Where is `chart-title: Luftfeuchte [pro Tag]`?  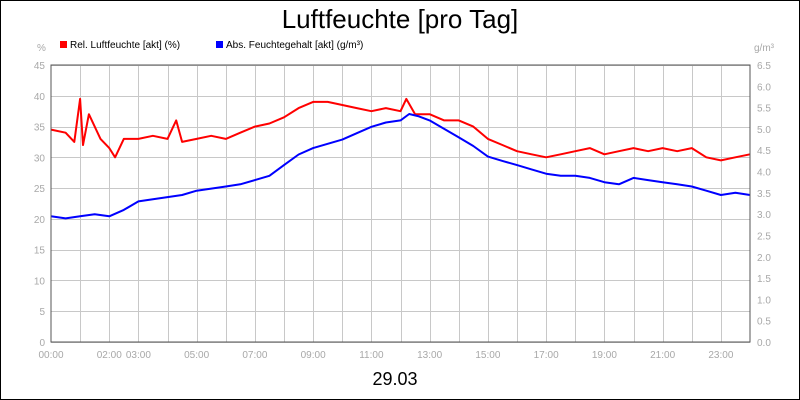
chart-title: Luftfeuchte [pro Tag] is located at coordinates (400, 19).